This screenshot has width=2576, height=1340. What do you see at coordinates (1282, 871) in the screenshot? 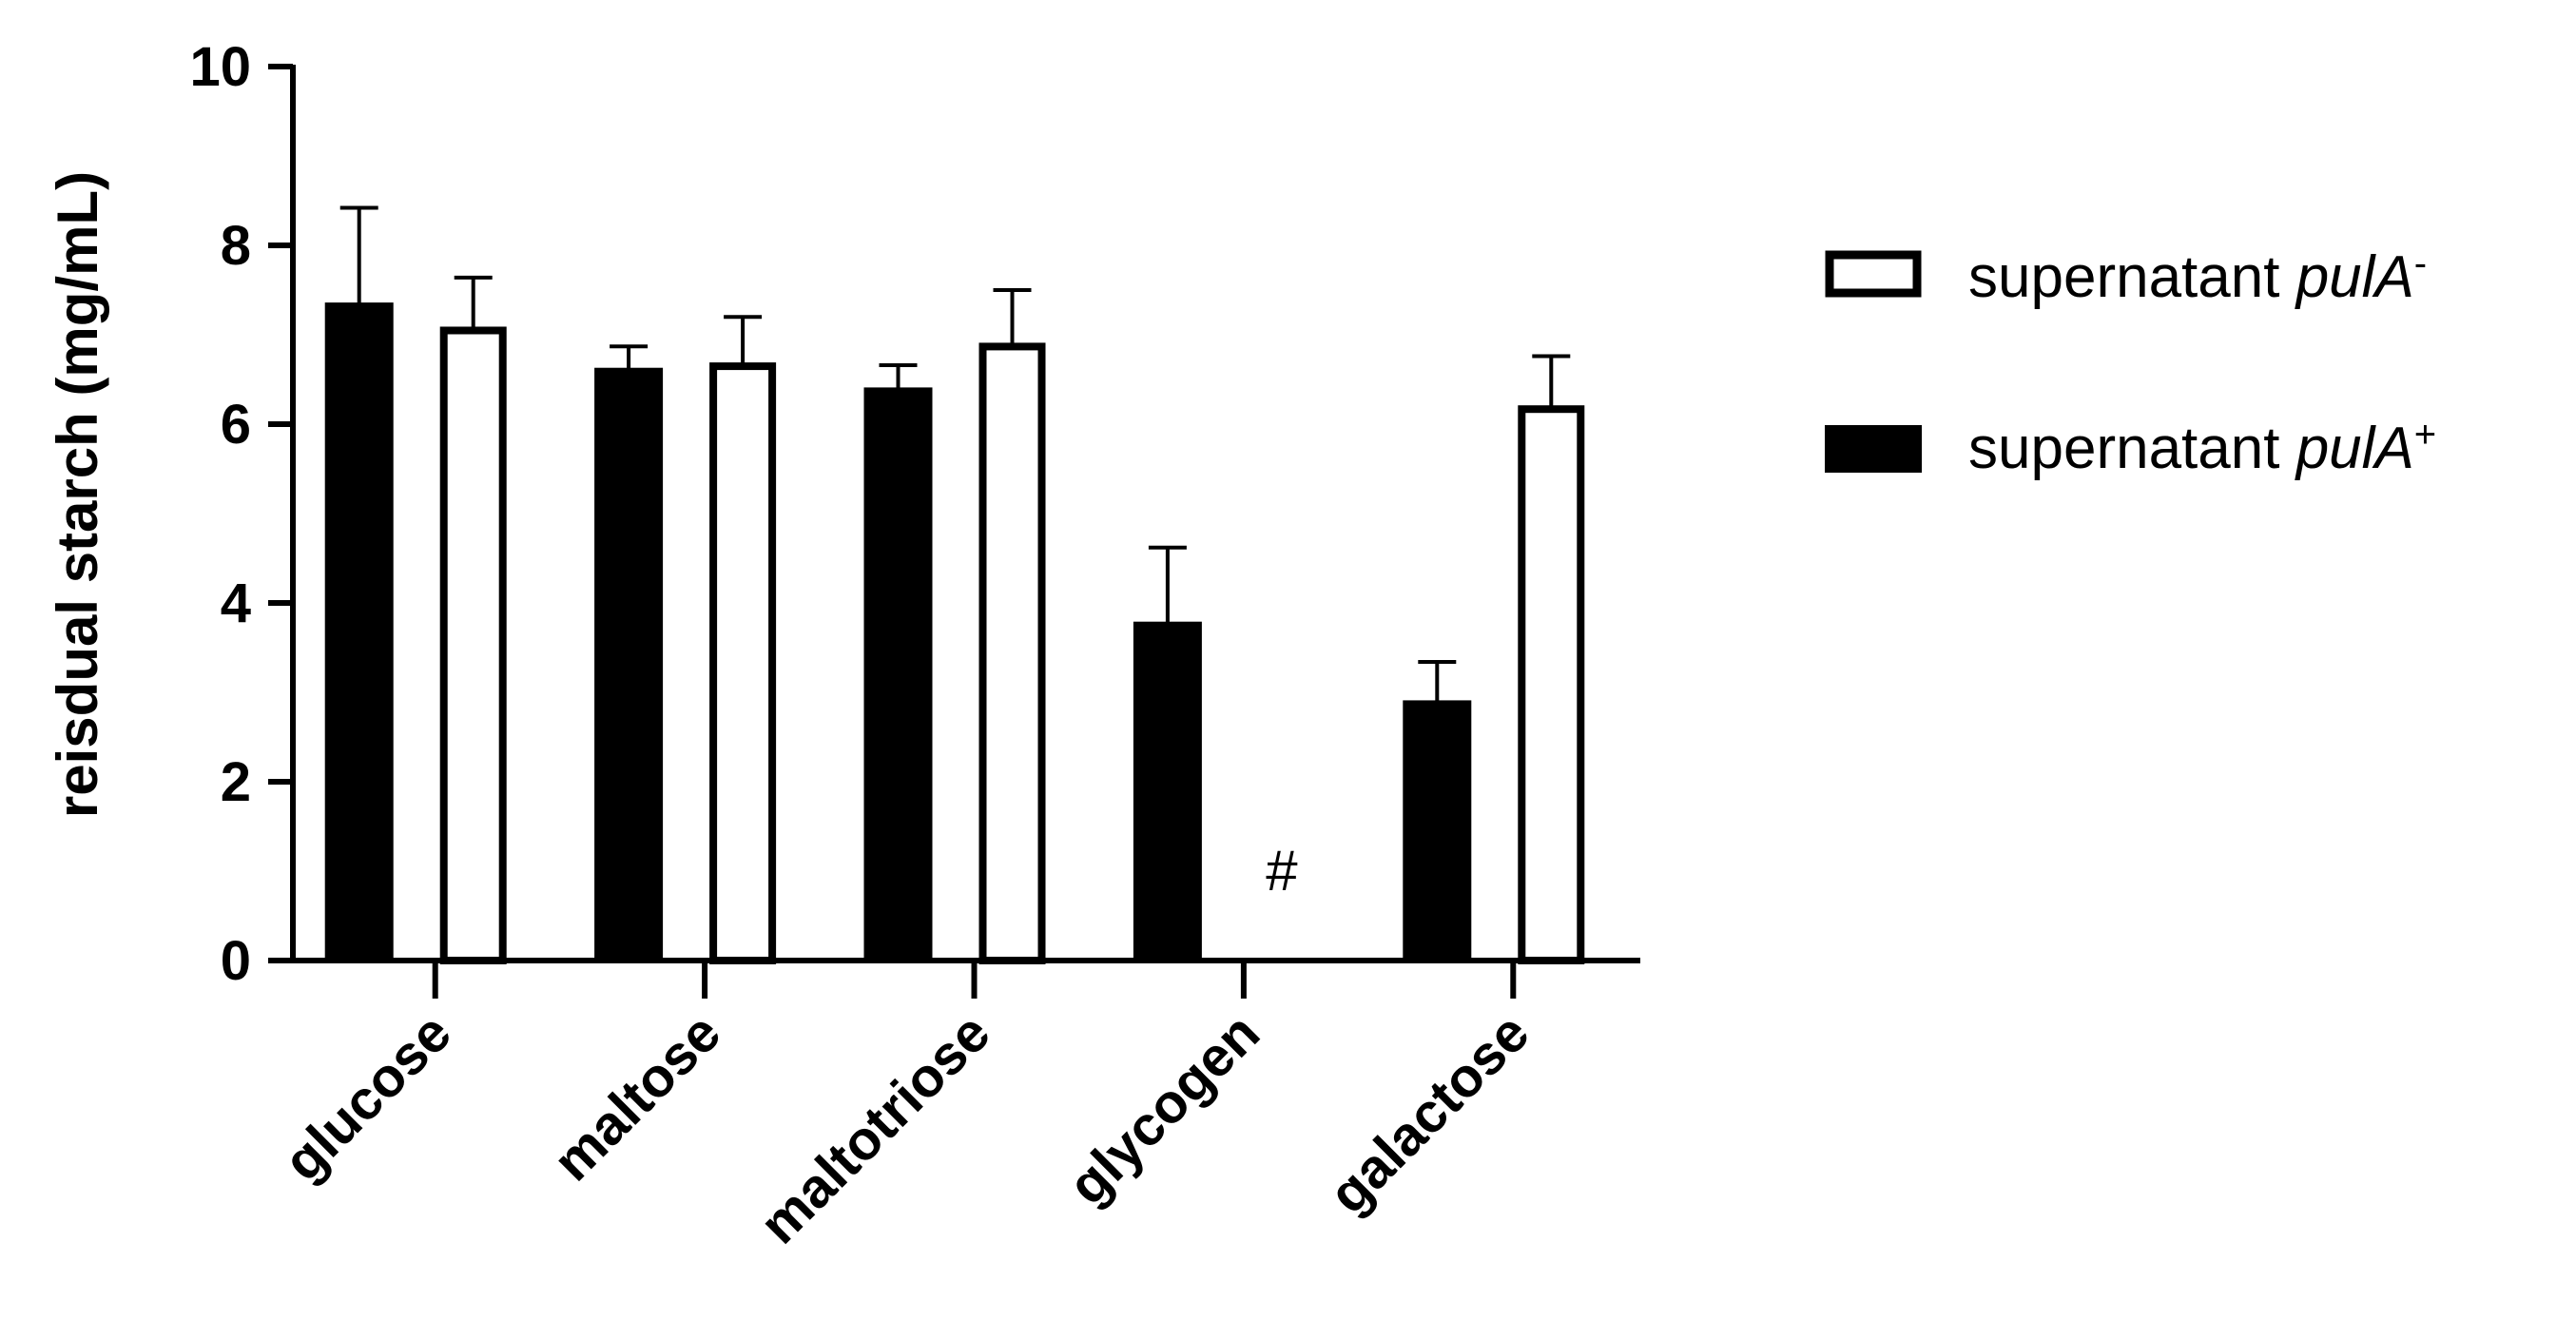
I see `annotation: #` at bounding box center [1282, 871].